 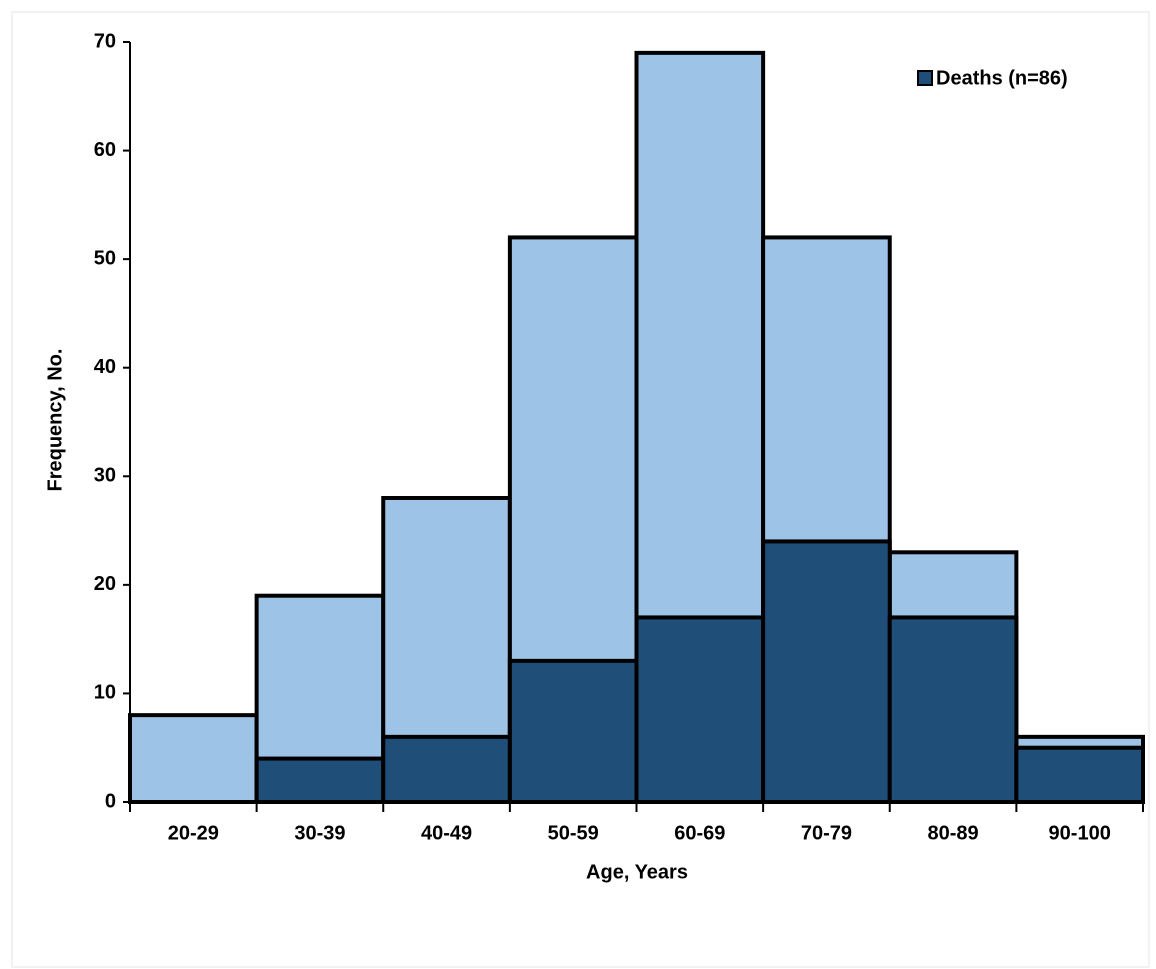 I want to click on y-tick-label: 20, so click(x=105, y=584).